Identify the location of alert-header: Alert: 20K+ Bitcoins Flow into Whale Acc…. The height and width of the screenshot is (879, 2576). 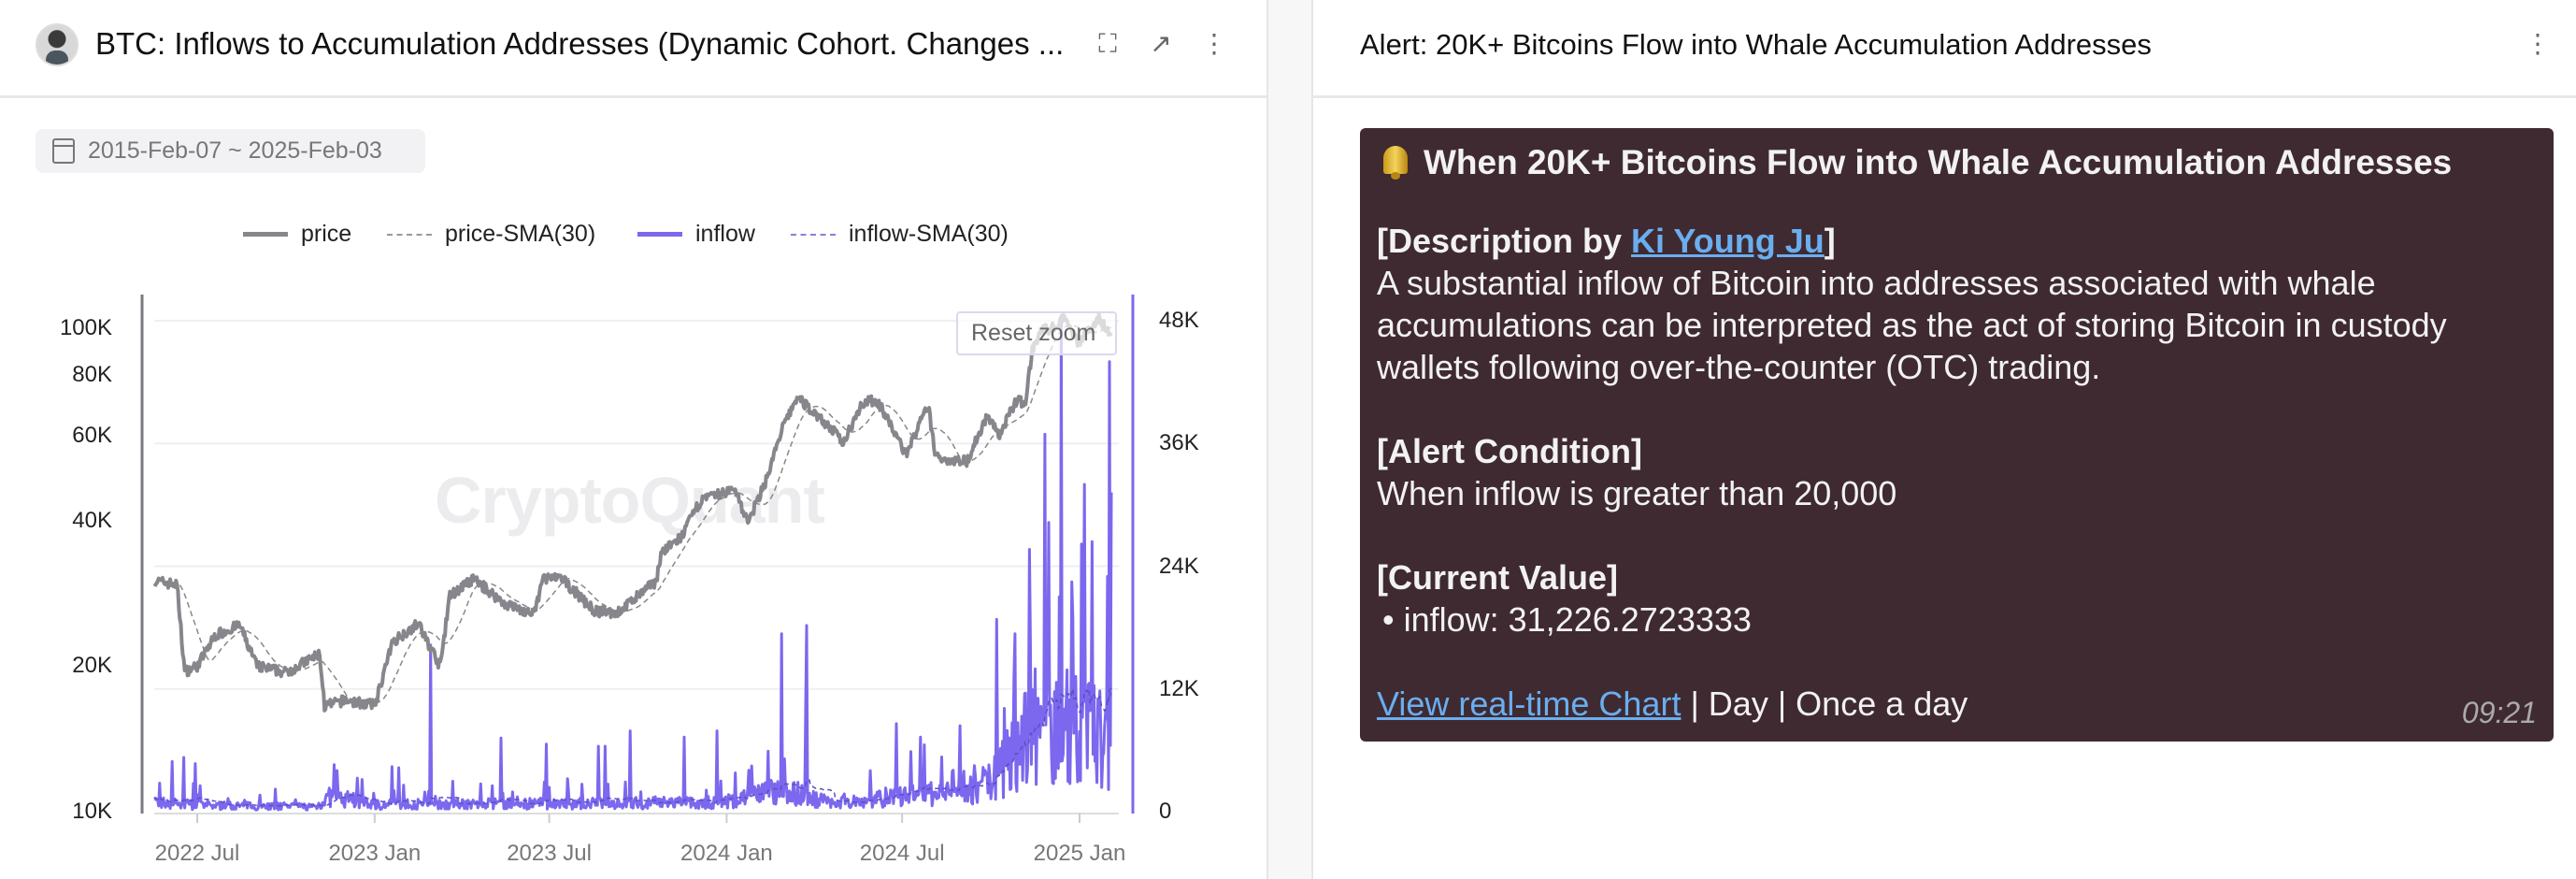
(1945, 49).